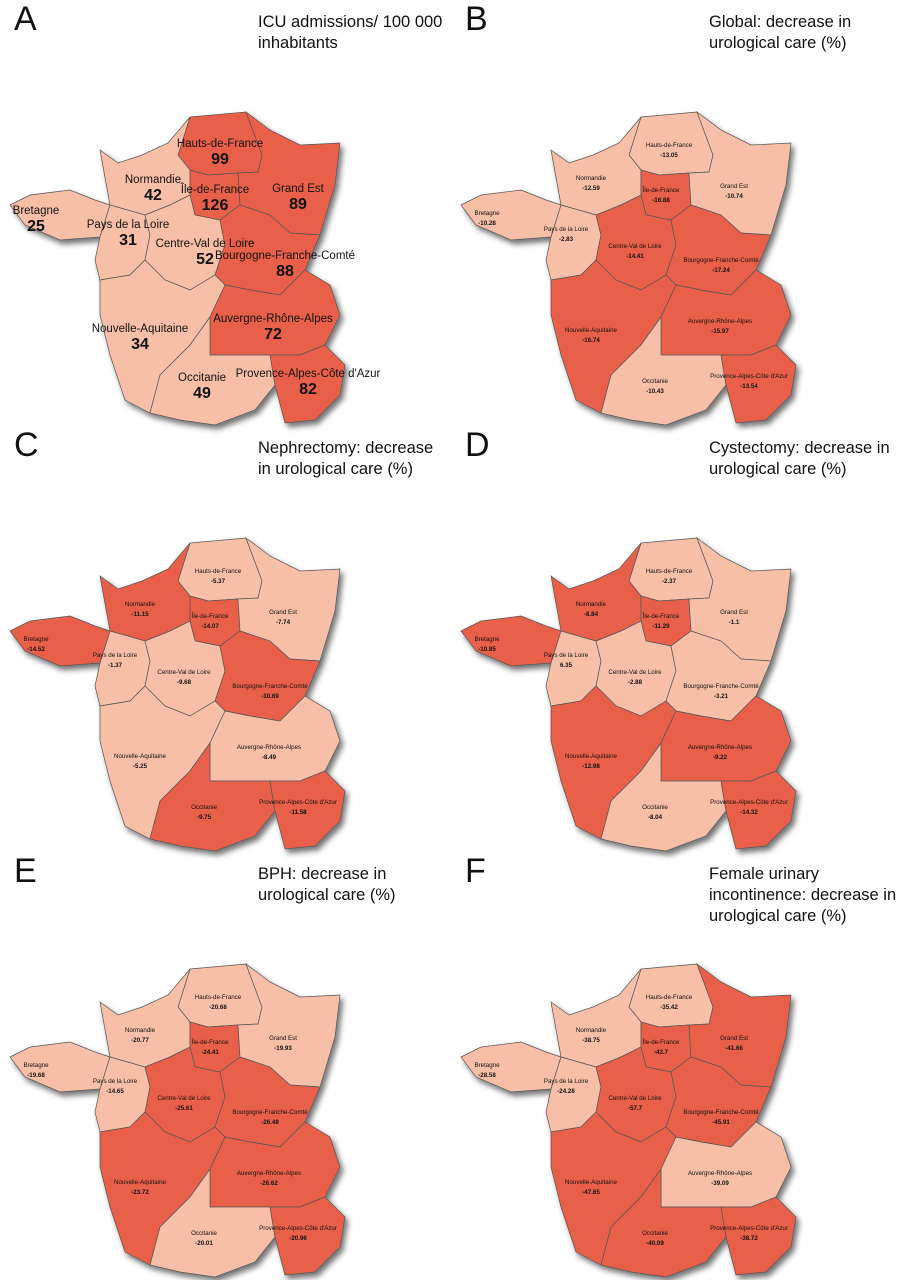 The width and height of the screenshot is (903, 1280). Describe the element at coordinates (298, 1238) in the screenshot. I see `region-value-paca: -20.96` at that location.